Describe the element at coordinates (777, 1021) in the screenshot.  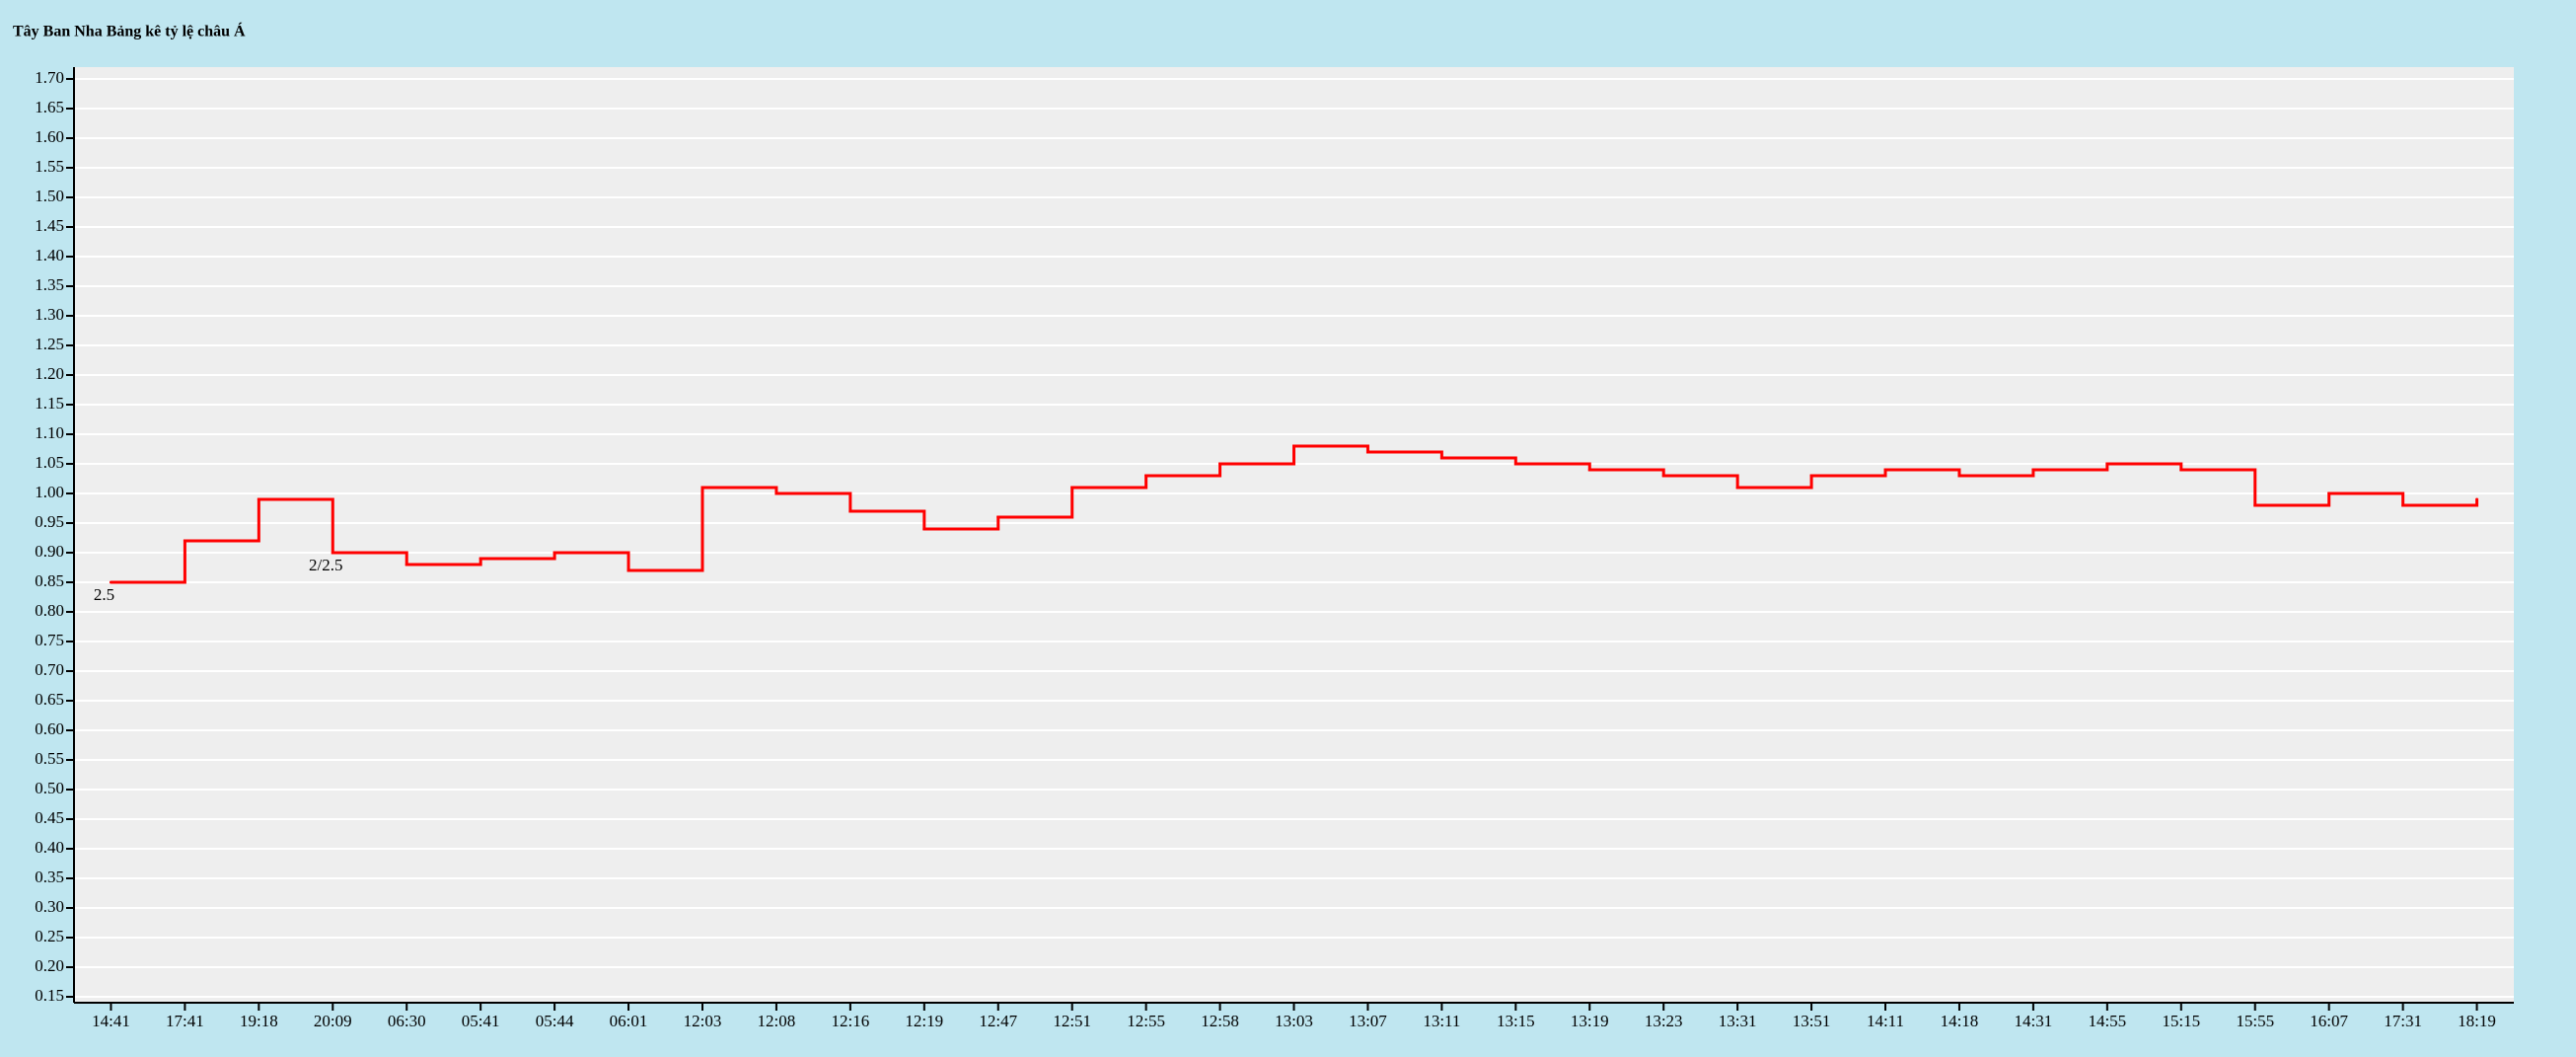
I see `x-tick-label: 12:08` at that location.